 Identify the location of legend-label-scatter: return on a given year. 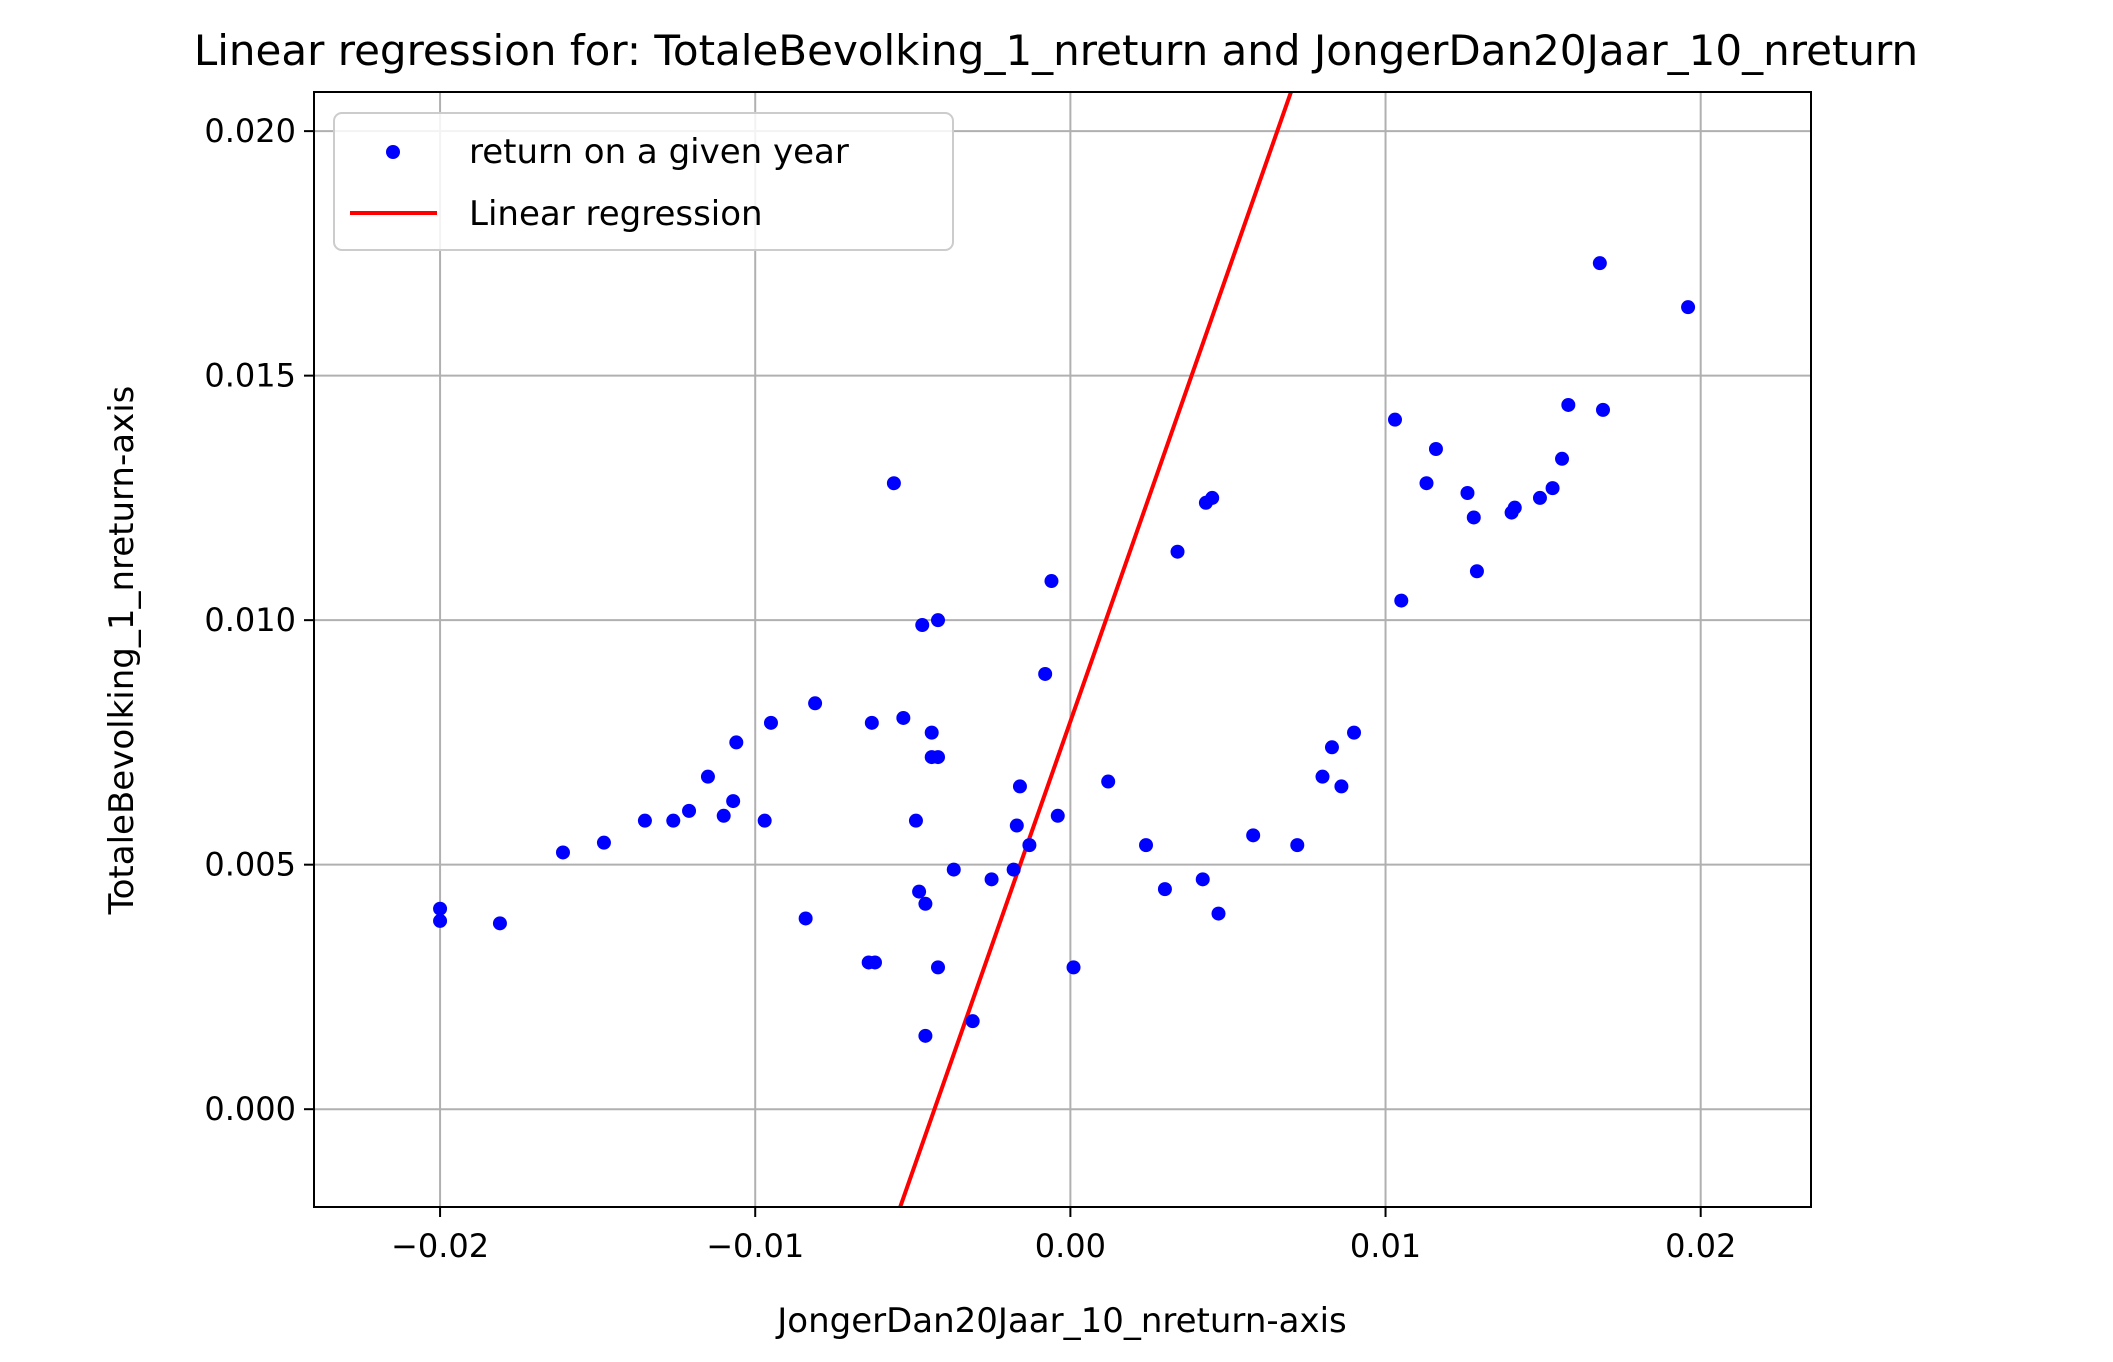
(659, 152).